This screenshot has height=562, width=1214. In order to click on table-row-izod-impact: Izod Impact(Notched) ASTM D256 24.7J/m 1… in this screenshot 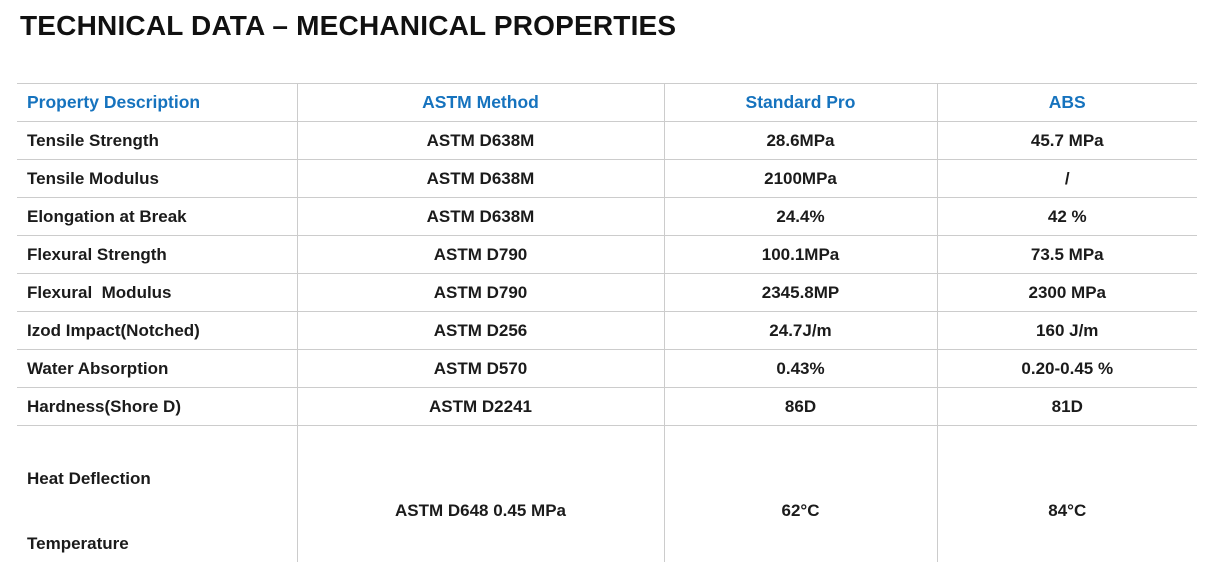, I will do `click(607, 330)`.